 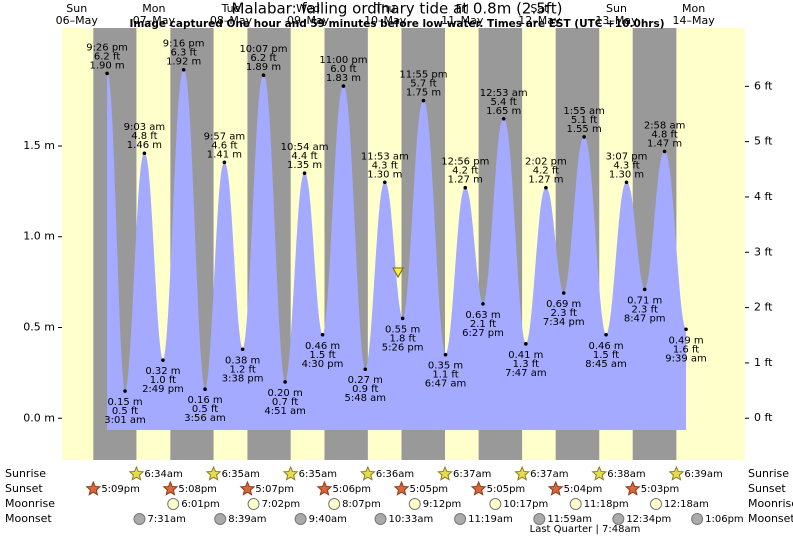 I want to click on sunrise-time: 6:39am, so click(x=703, y=474).